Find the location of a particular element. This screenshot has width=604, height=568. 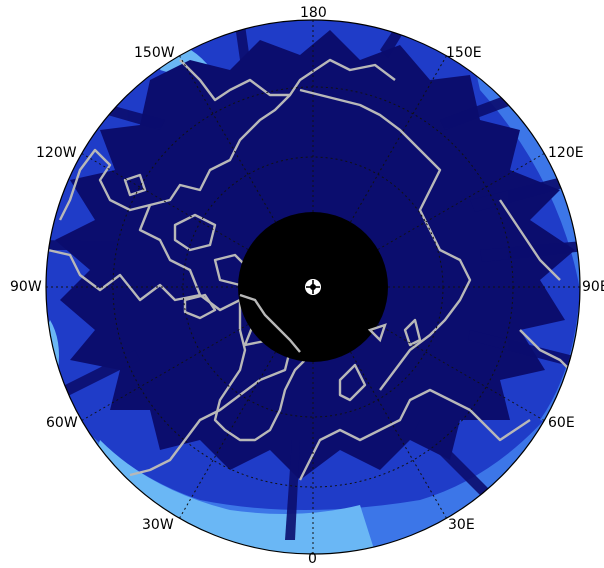

coast-alaska is located at coordinates (234, 80).